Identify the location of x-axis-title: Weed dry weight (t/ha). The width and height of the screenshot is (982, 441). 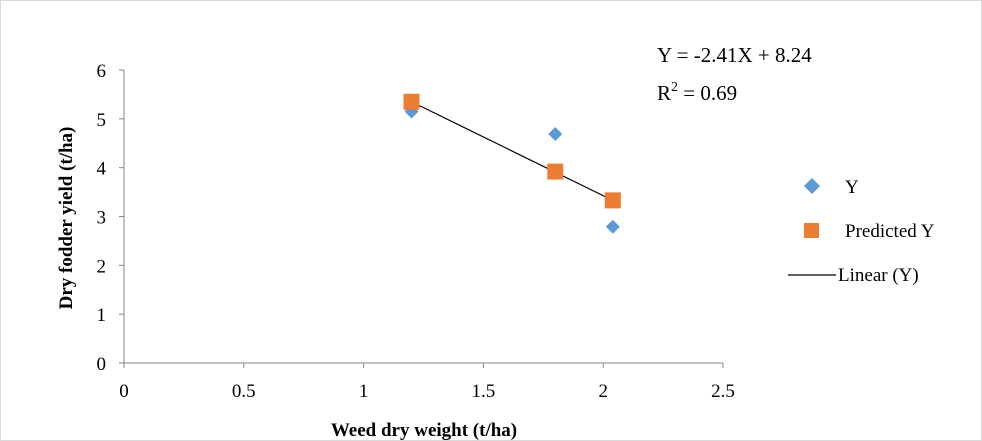
(424, 430).